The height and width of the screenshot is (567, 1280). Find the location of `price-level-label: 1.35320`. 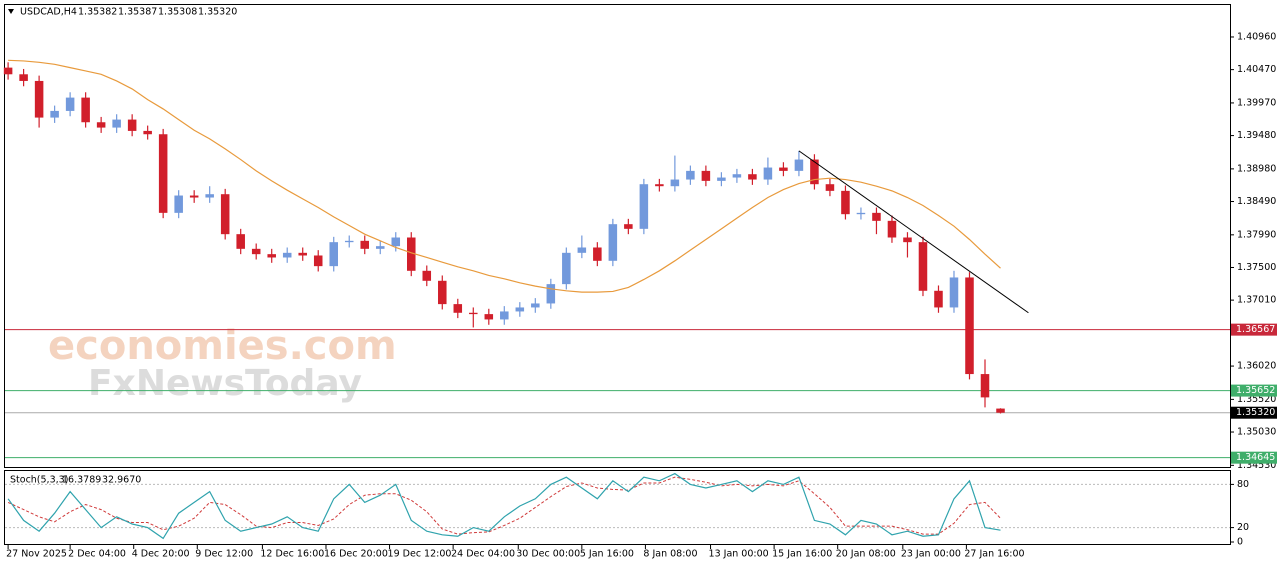

price-level-label: 1.35320 is located at coordinates (1255, 412).